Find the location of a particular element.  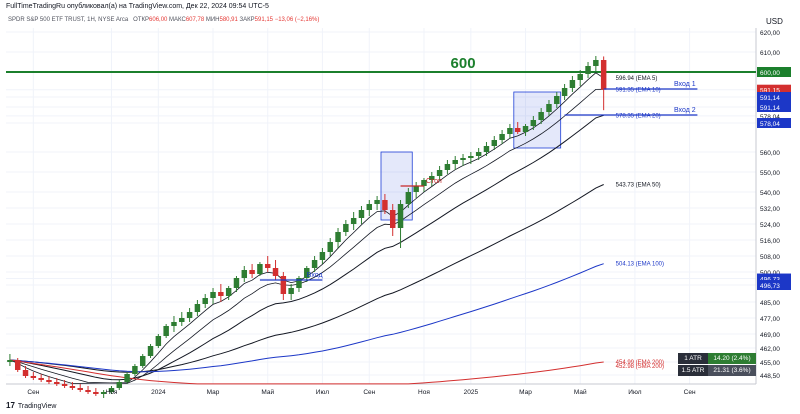

entry-early-label: Вход is located at coordinates (315, 275).